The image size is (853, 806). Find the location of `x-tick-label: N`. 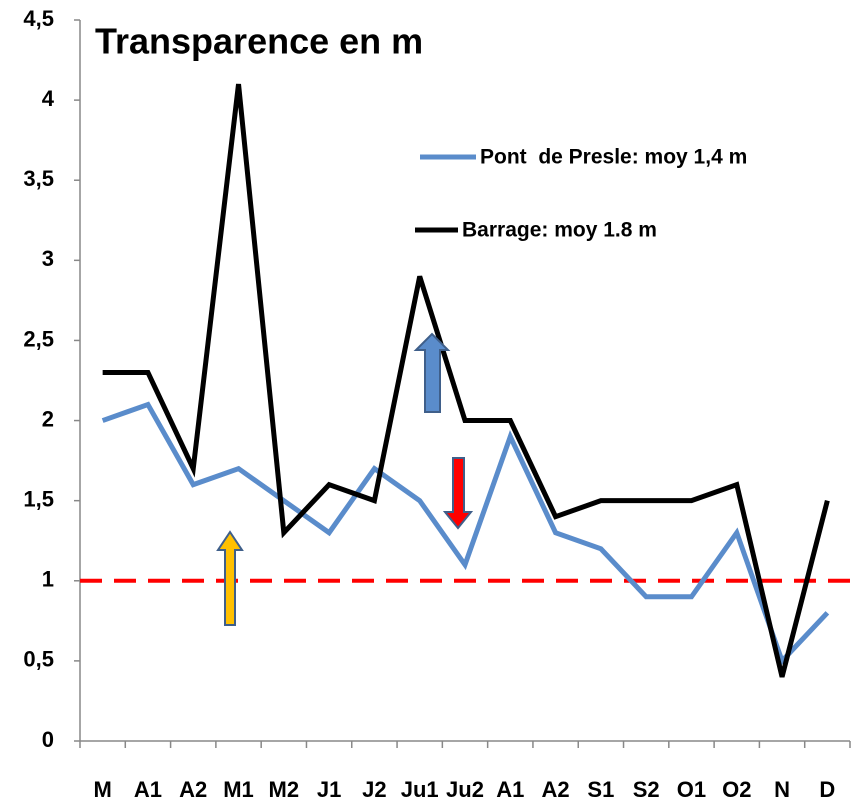

x-tick-label: N is located at coordinates (782, 789).